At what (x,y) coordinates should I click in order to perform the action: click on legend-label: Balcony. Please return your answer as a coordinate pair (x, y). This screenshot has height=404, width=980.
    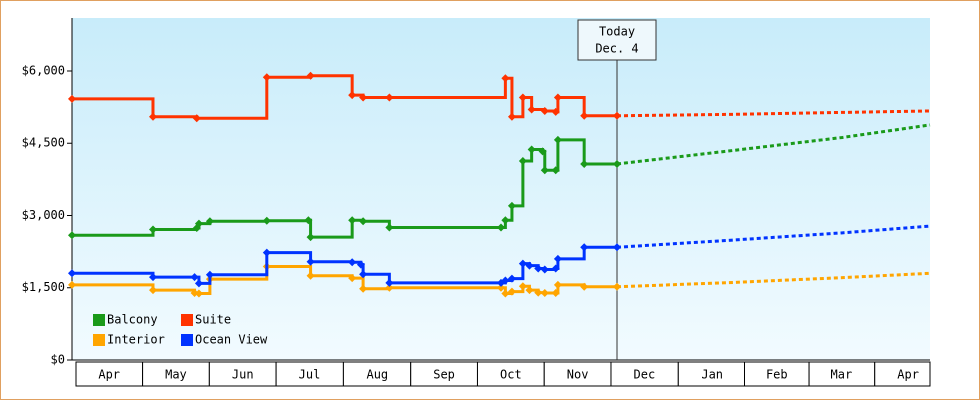
    Looking at the image, I should click on (132, 320).